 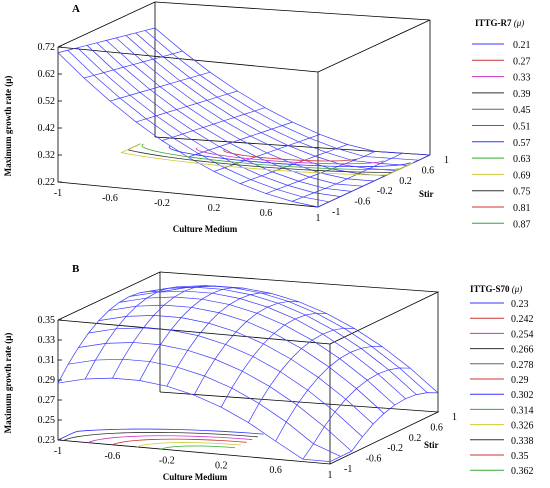 What do you see at coordinates (522, 78) in the screenshot?
I see `legend-value: 0.33` at bounding box center [522, 78].